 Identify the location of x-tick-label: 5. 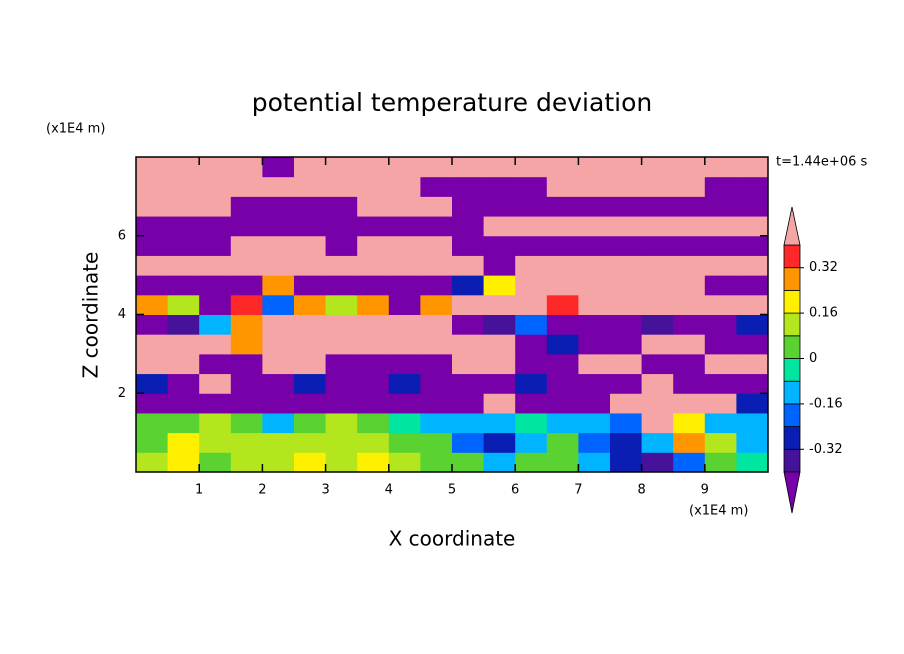
(452, 490).